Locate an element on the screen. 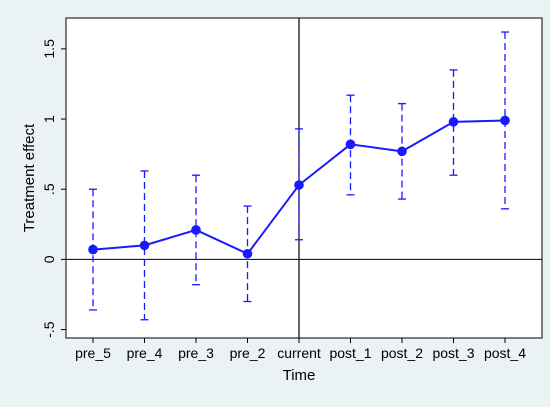 The image size is (550, 407). x-tick-label: pre_5 is located at coordinates (93, 353).